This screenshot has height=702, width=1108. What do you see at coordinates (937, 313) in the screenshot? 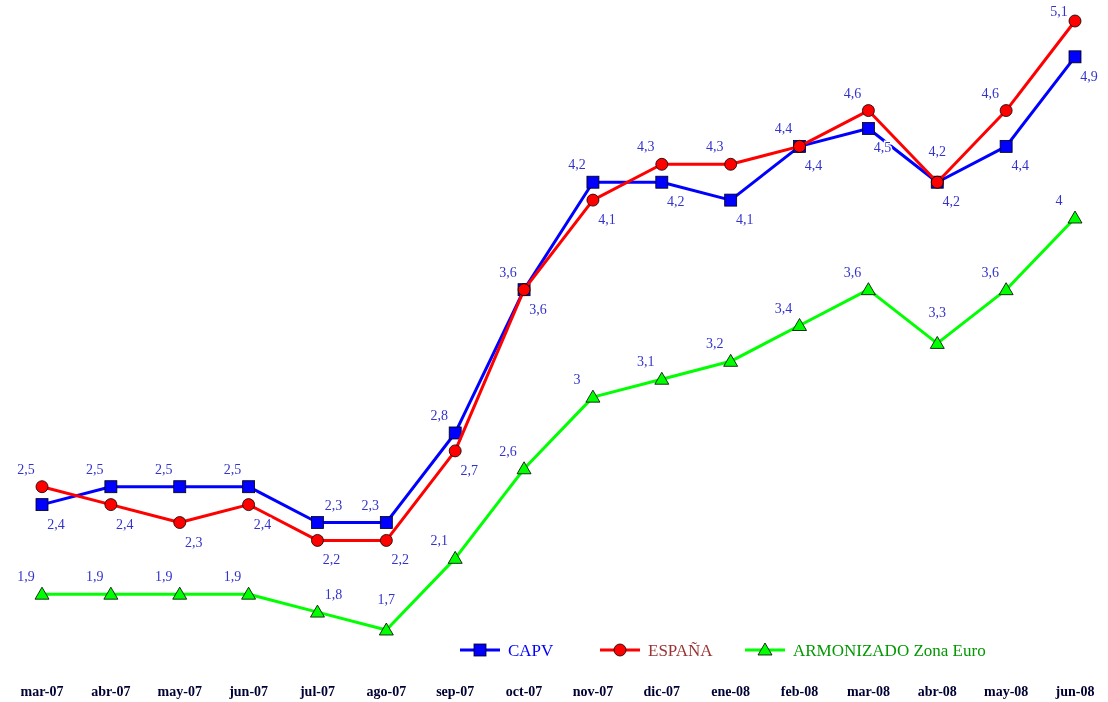
I see `data-label: 3,3` at bounding box center [937, 313].